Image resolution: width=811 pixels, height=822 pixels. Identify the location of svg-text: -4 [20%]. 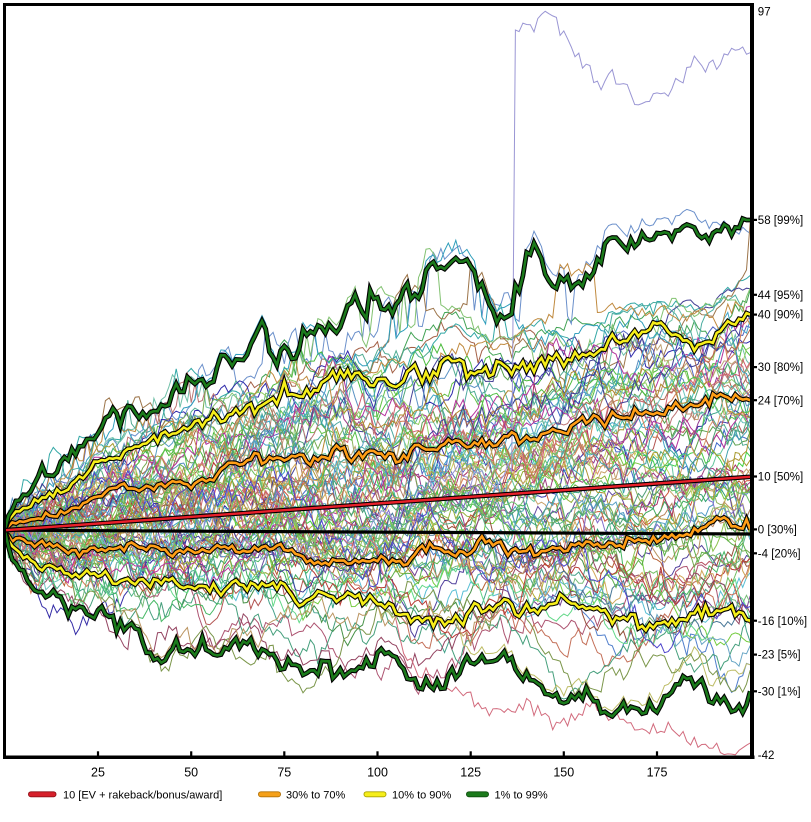
(779, 554).